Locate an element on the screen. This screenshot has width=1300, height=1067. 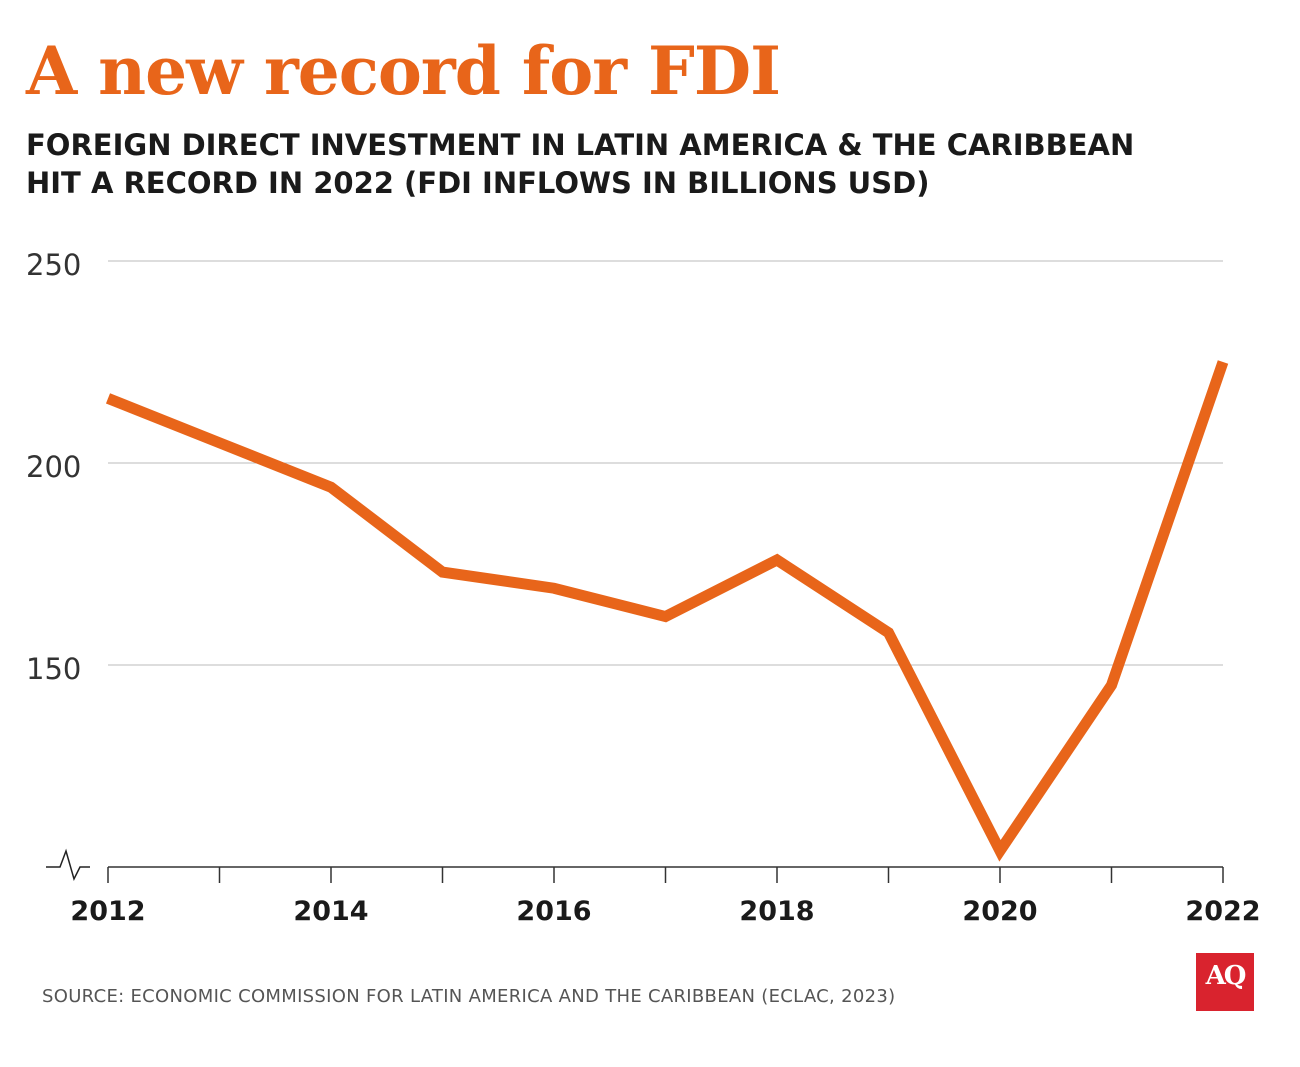
x-tick-label: 2022 is located at coordinates (1222, 911).